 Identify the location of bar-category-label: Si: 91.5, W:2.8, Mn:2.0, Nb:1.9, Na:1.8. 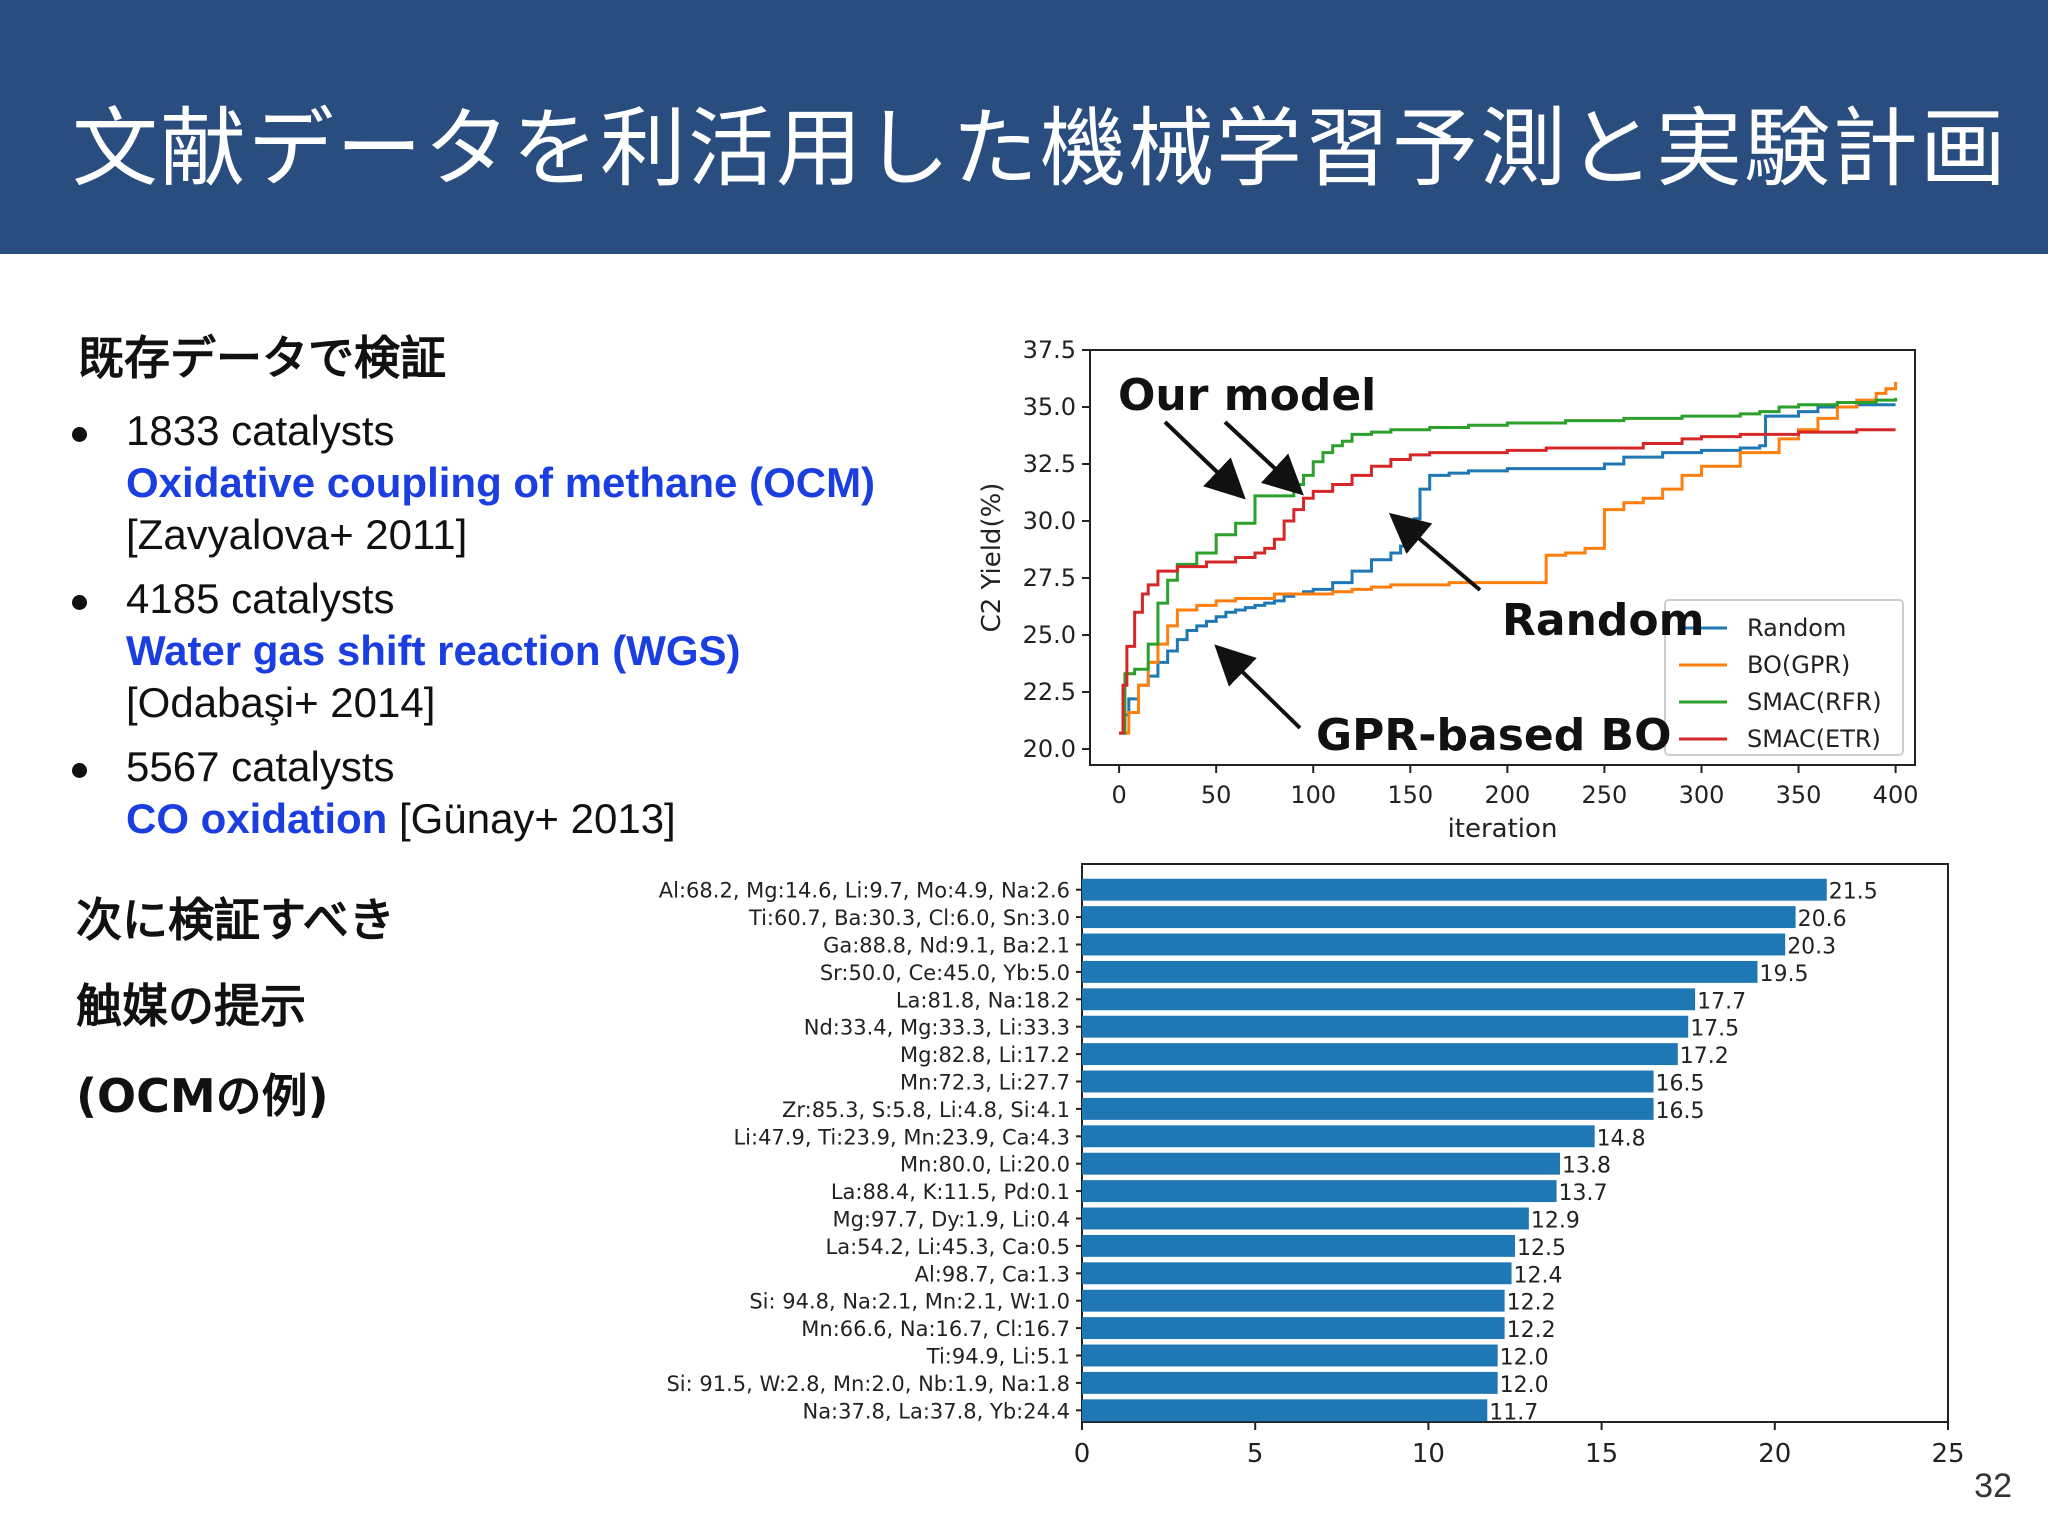
(868, 1384).